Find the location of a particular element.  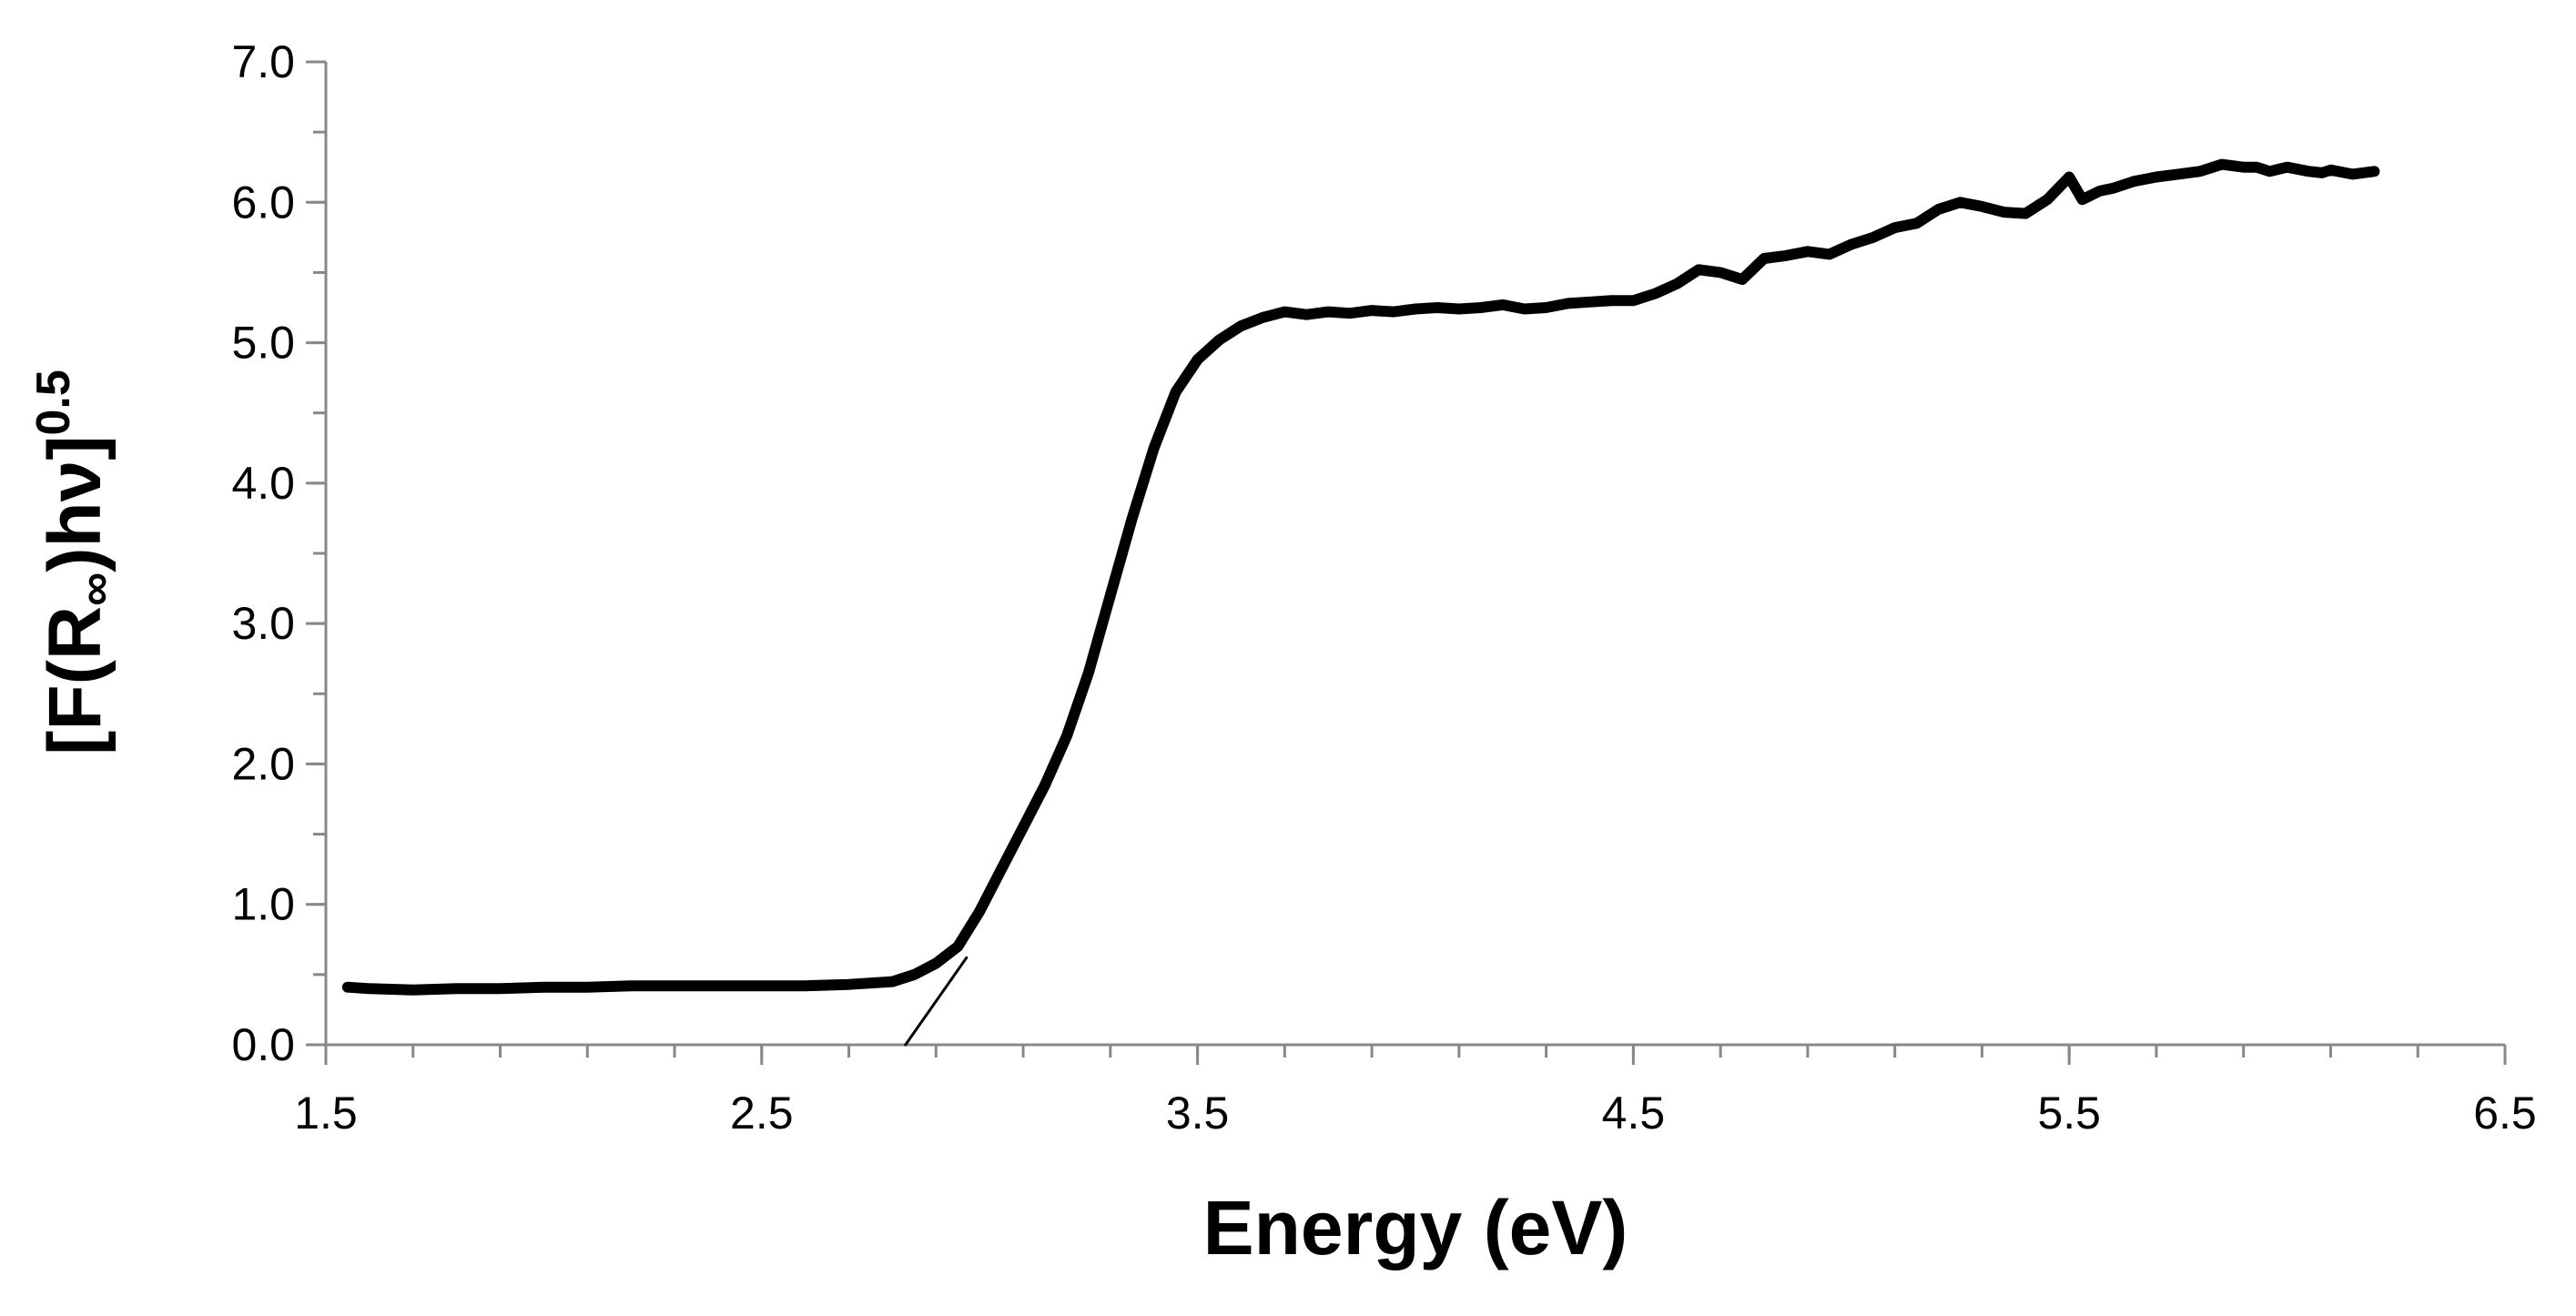

x-tick-label: 4.5 is located at coordinates (1634, 1114).